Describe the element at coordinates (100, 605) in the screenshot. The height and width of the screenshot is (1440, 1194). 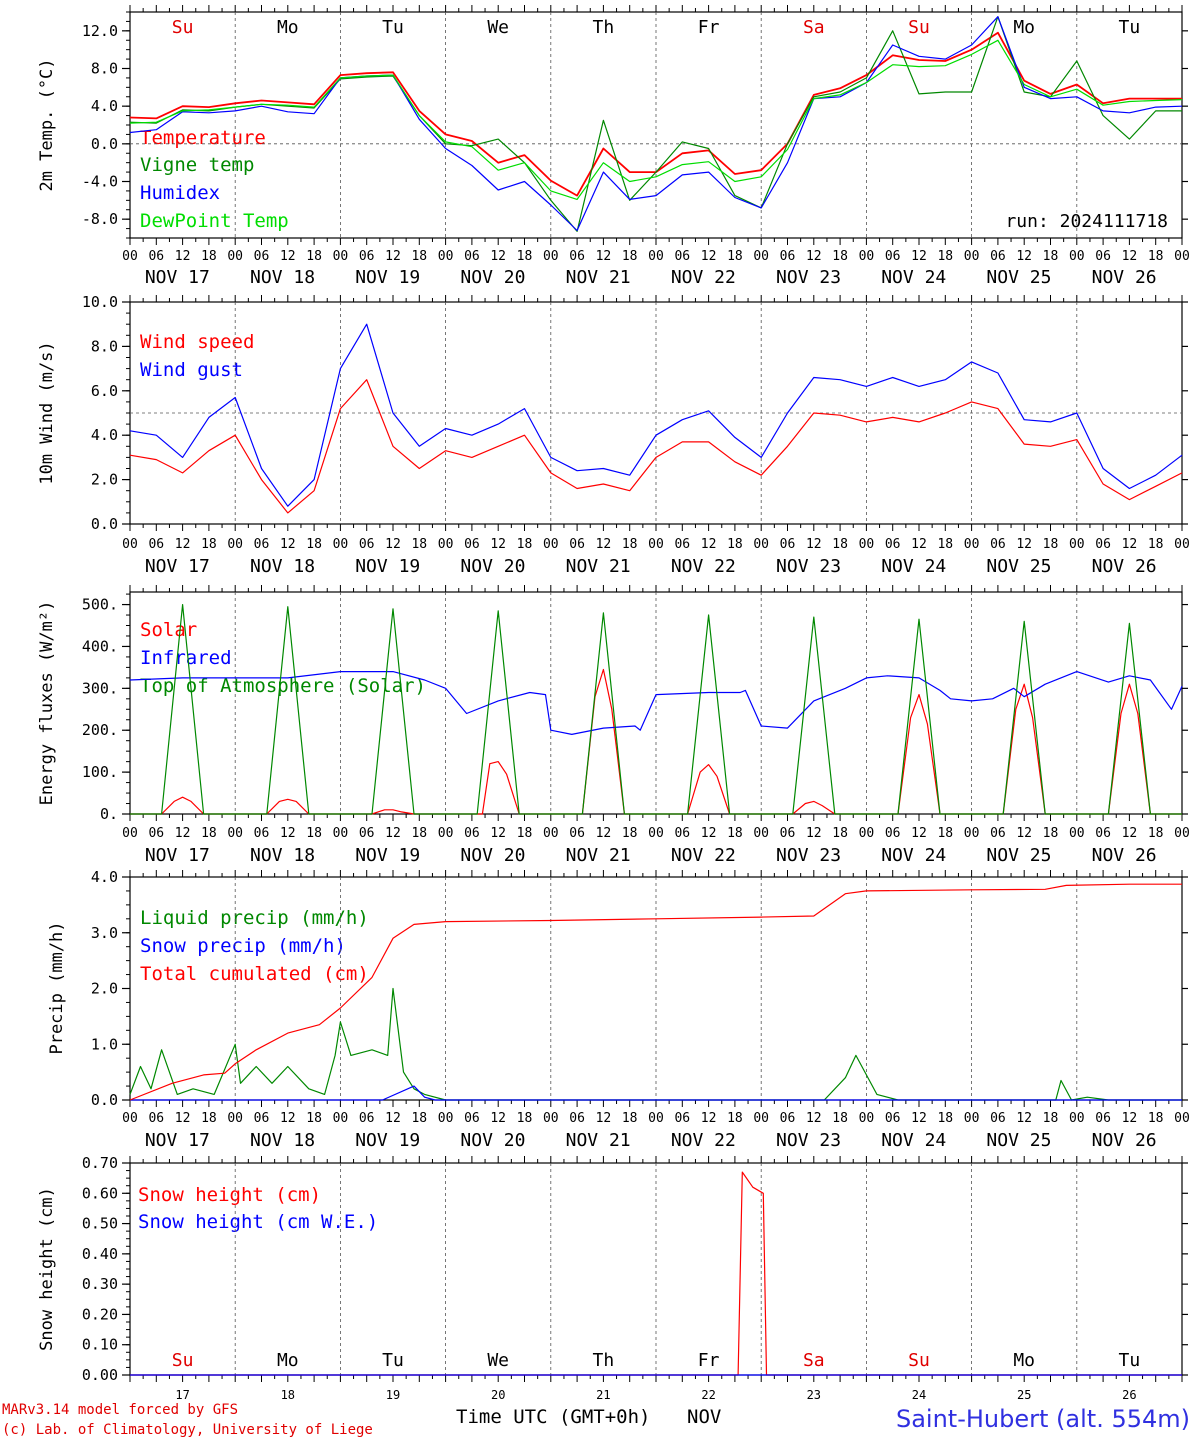
I see `y-tick-label: 500.` at that location.